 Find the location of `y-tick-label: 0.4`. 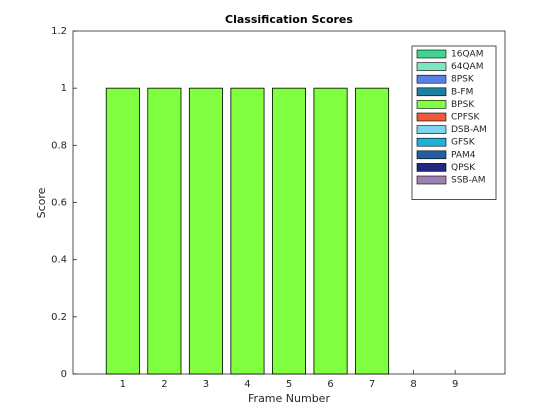

y-tick-label: 0.4 is located at coordinates (59, 260).